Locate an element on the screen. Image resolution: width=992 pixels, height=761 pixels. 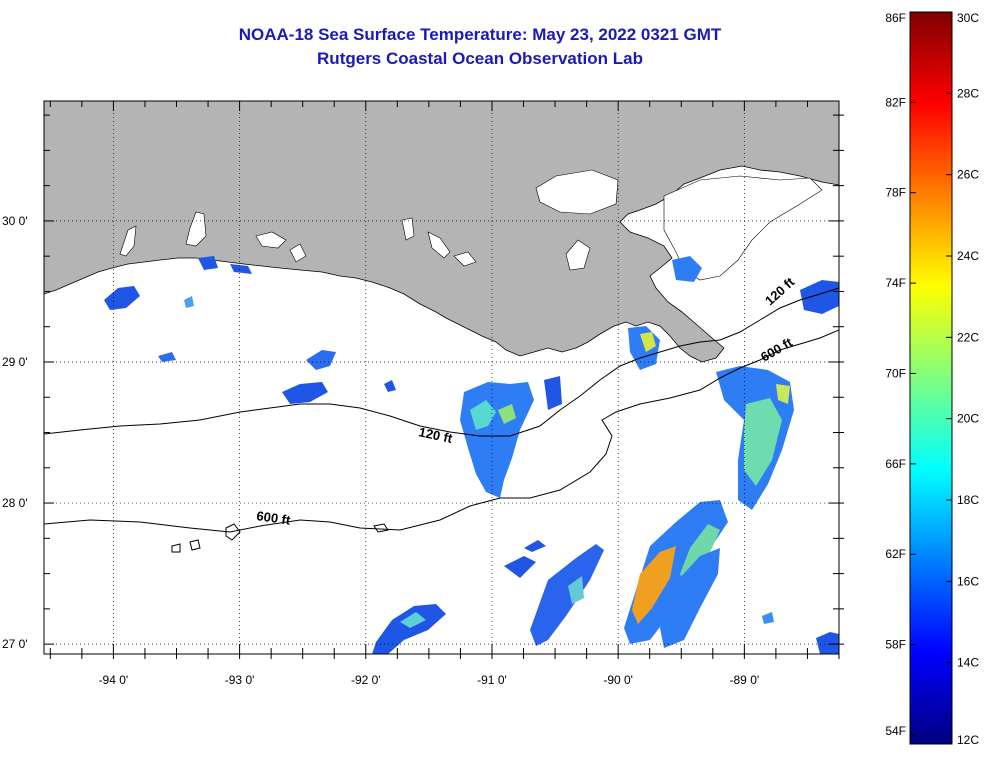
longitude-label: -91 0' is located at coordinates (492, 680).